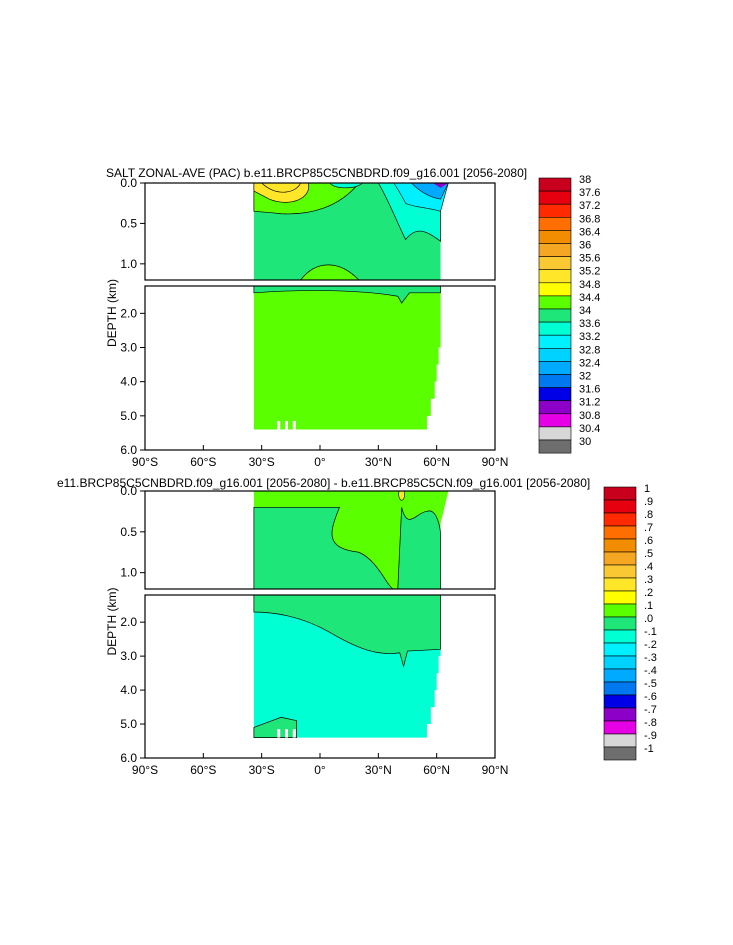 The image size is (733, 945). What do you see at coordinates (281, 188) in the screenshot?
I see `contour-line` at bounding box center [281, 188].